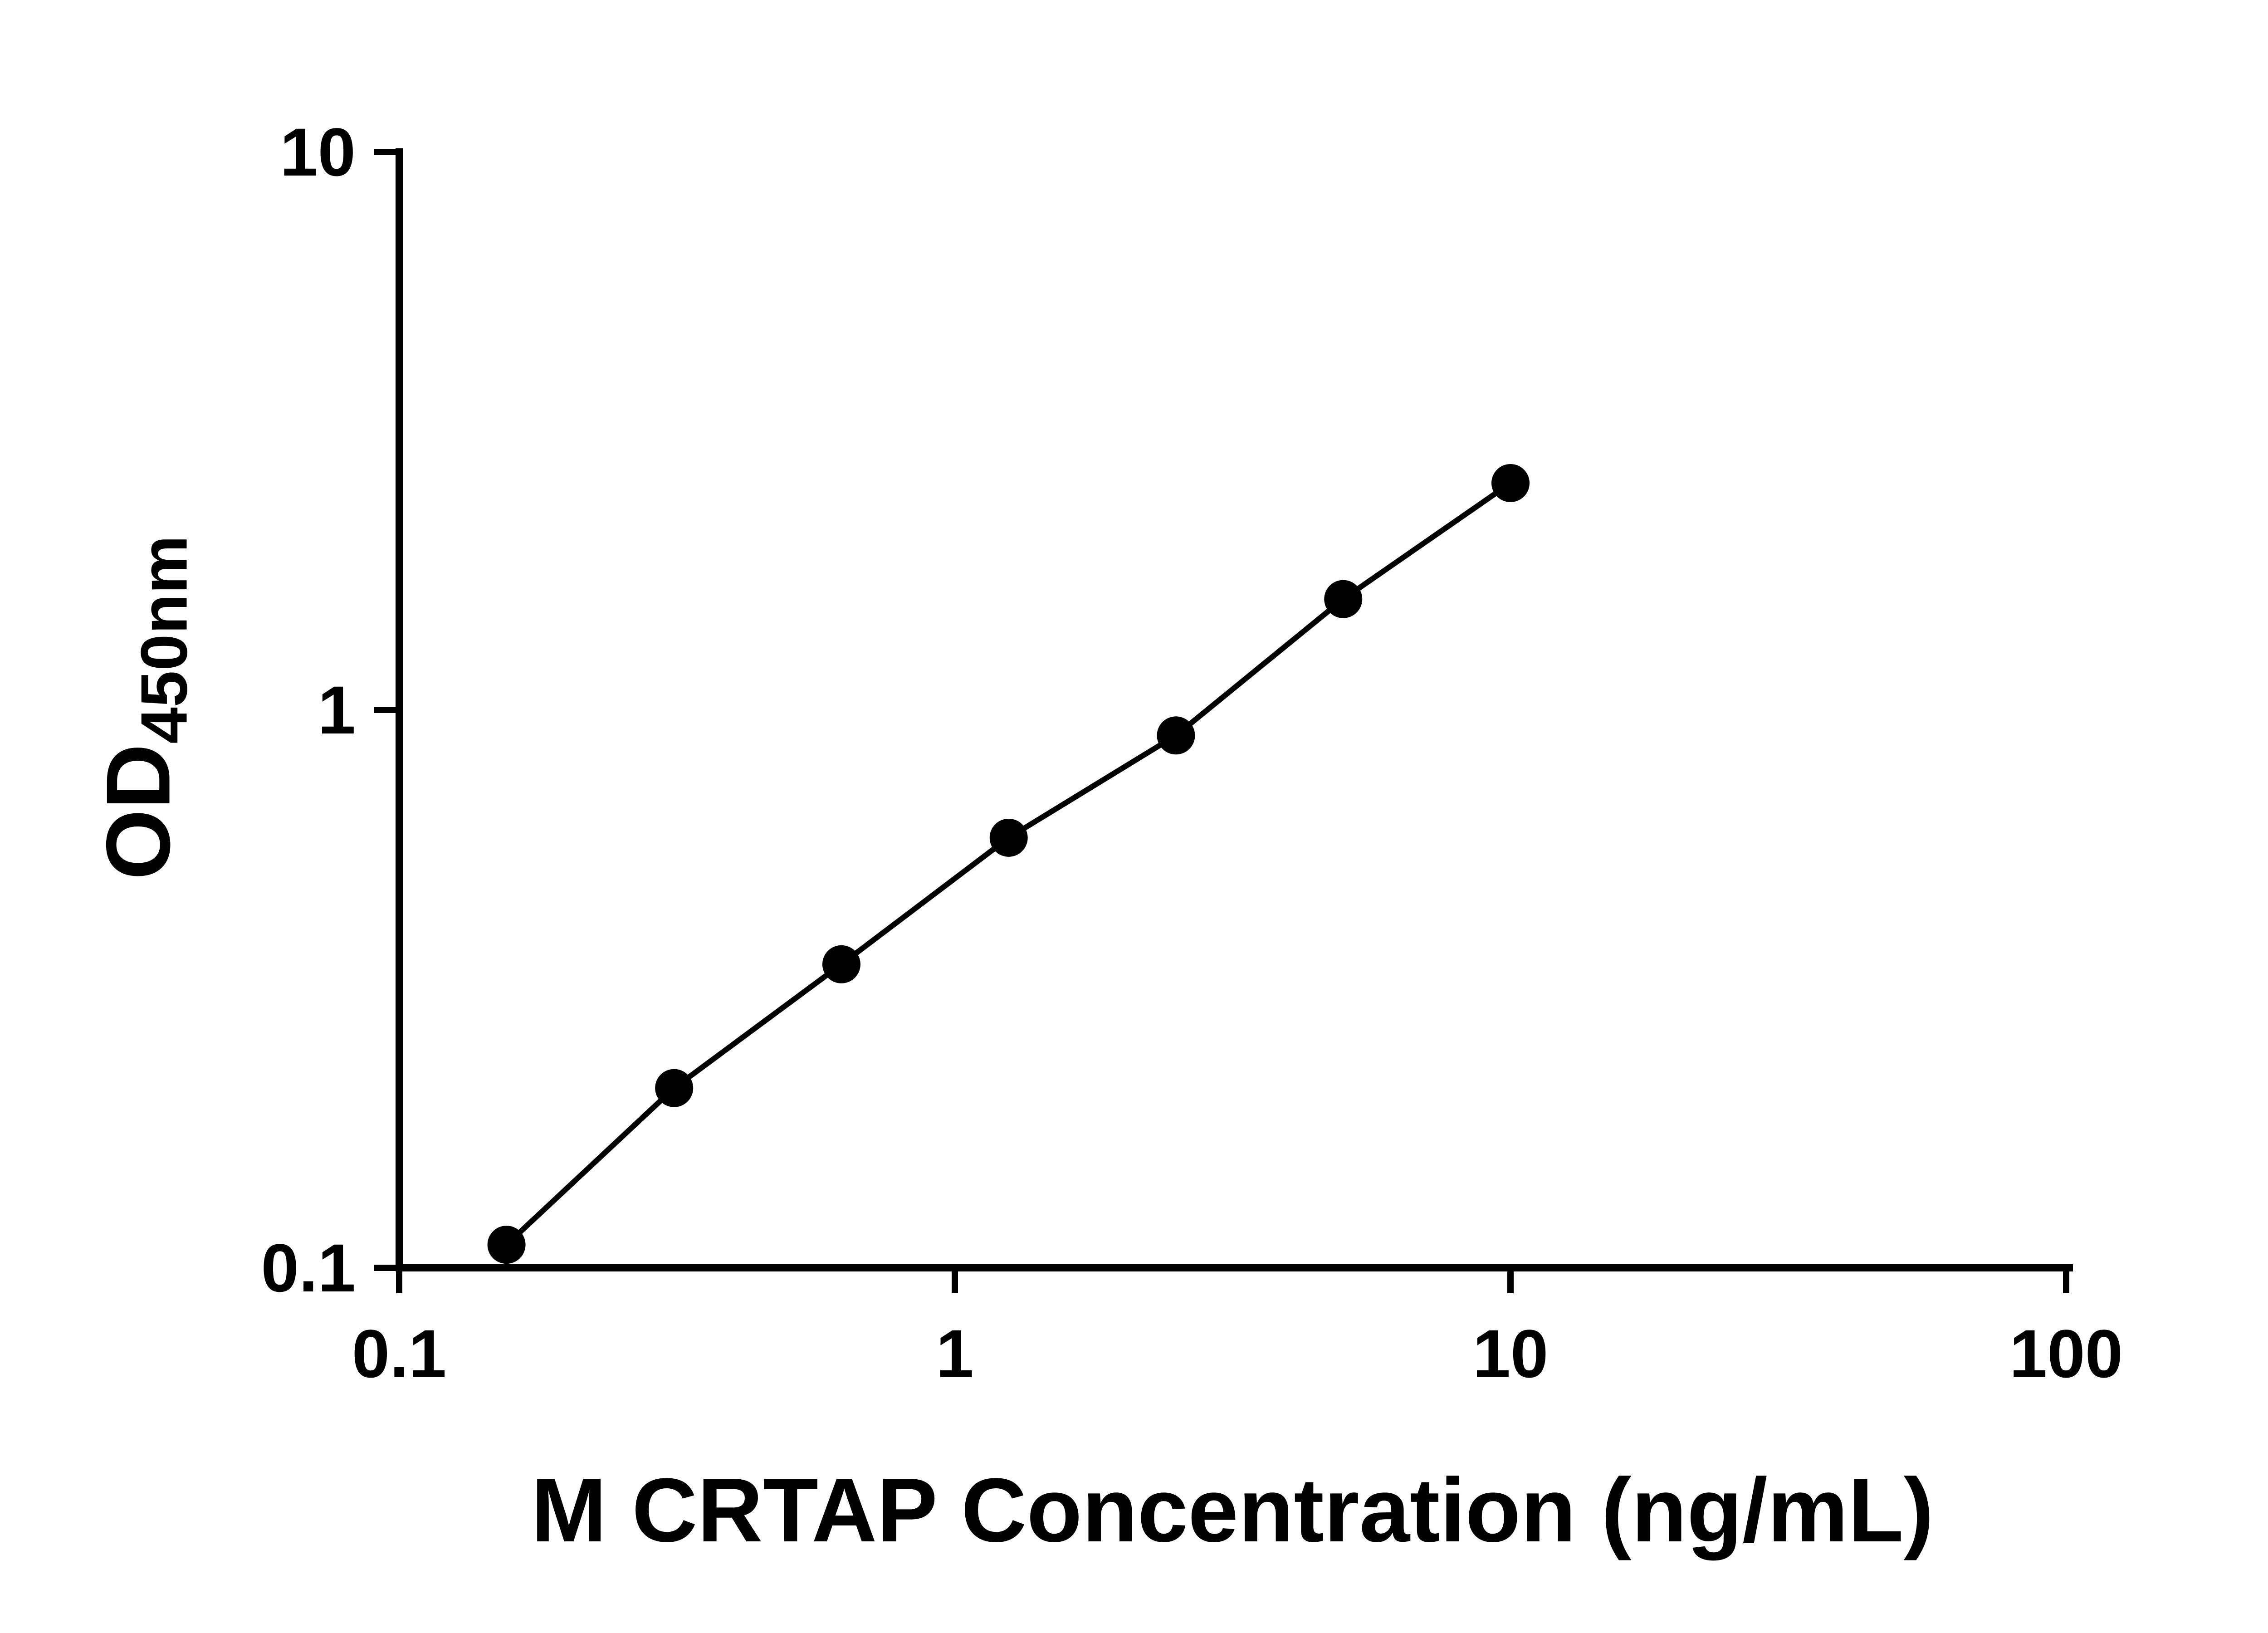  I want to click on x-axis-title: M CRTAP Concentration (ng/mL), so click(1232, 1510).